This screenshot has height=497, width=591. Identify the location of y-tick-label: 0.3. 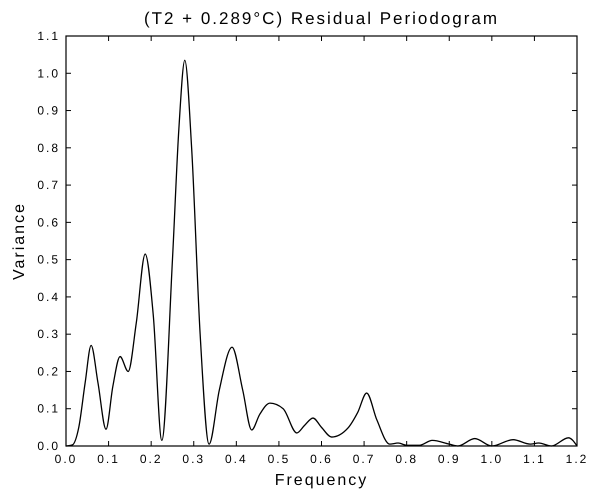
(48, 334).